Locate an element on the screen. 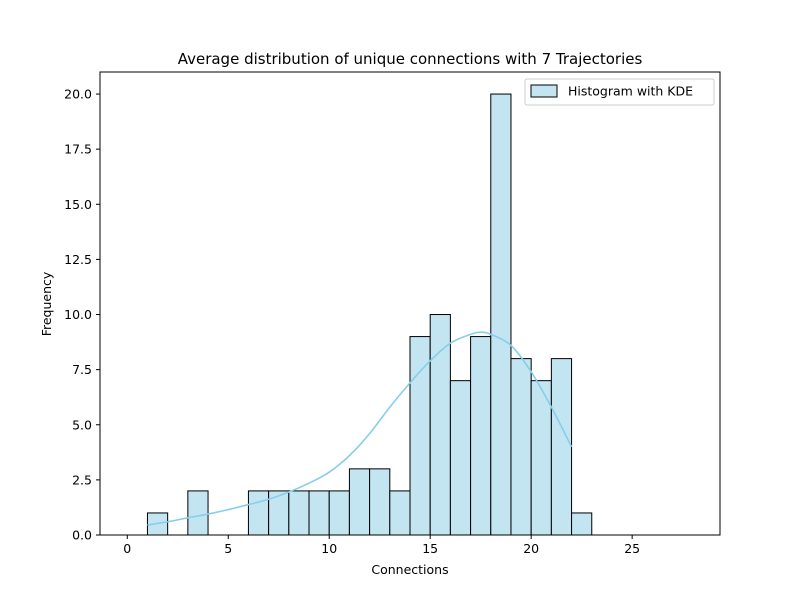 Image resolution: width=800 pixels, height=600 pixels. y-tick-label-7.5: 7.5 is located at coordinates (82, 369).